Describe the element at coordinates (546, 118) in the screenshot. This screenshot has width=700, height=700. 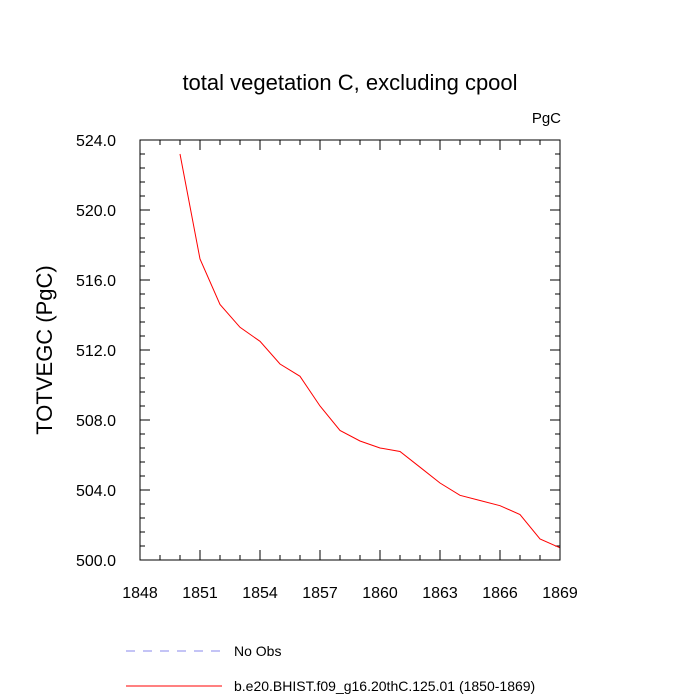
I see `units-label: PgC` at that location.